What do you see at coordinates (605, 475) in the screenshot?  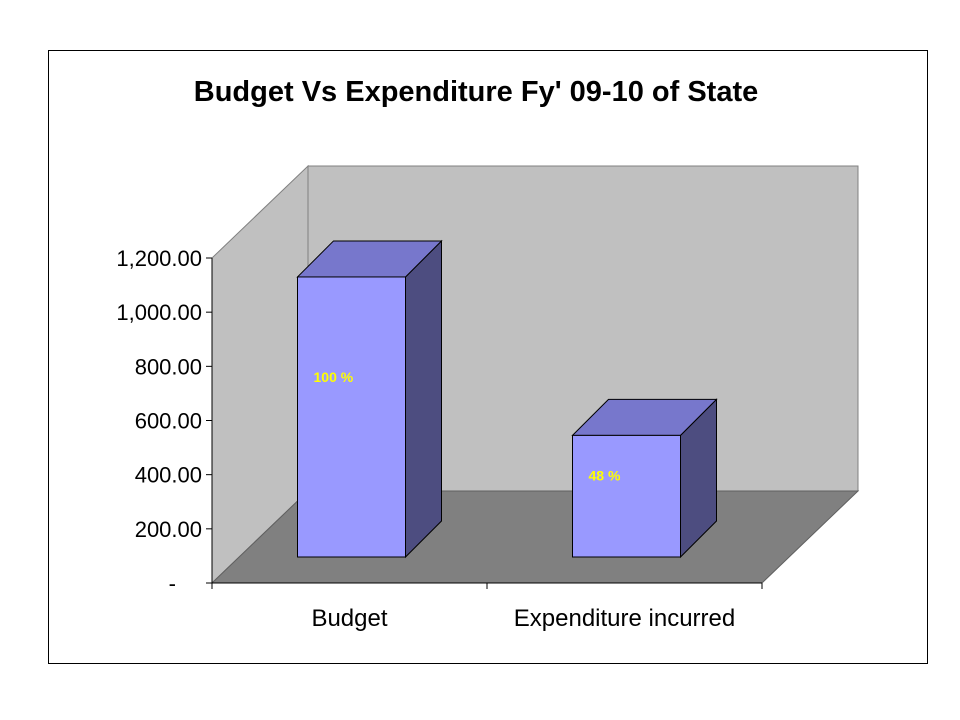 I see `data-label: 48 %` at bounding box center [605, 475].